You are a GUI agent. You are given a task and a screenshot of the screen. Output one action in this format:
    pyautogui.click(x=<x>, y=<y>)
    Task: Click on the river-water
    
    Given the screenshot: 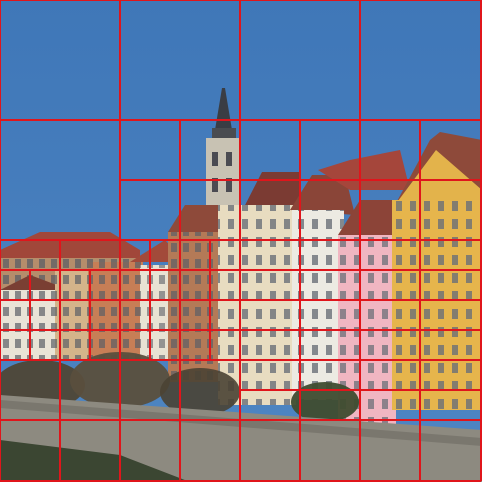 What is the action you would take?
    pyautogui.click(x=95, y=461)
    